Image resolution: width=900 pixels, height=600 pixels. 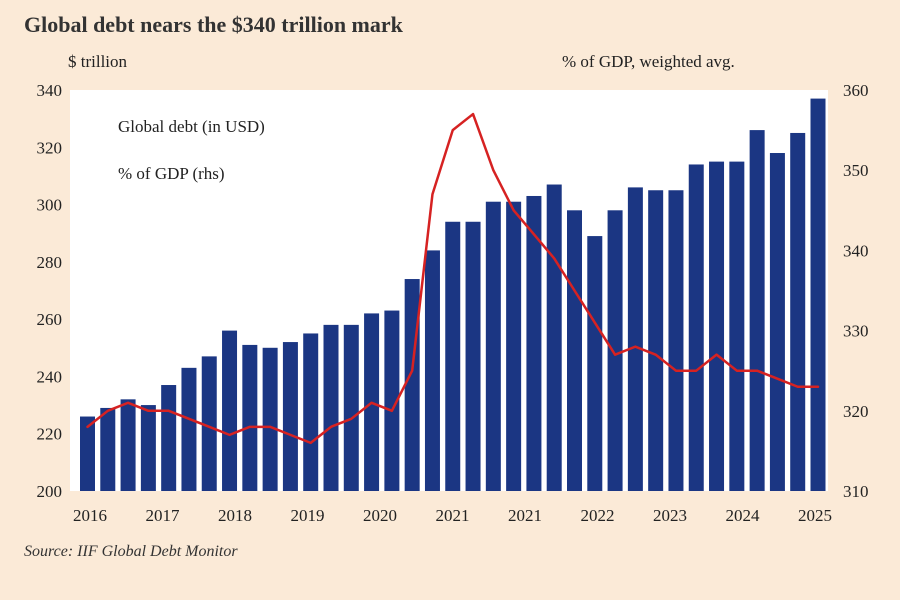 I want to click on right-tick-label: 360, so click(x=856, y=90).